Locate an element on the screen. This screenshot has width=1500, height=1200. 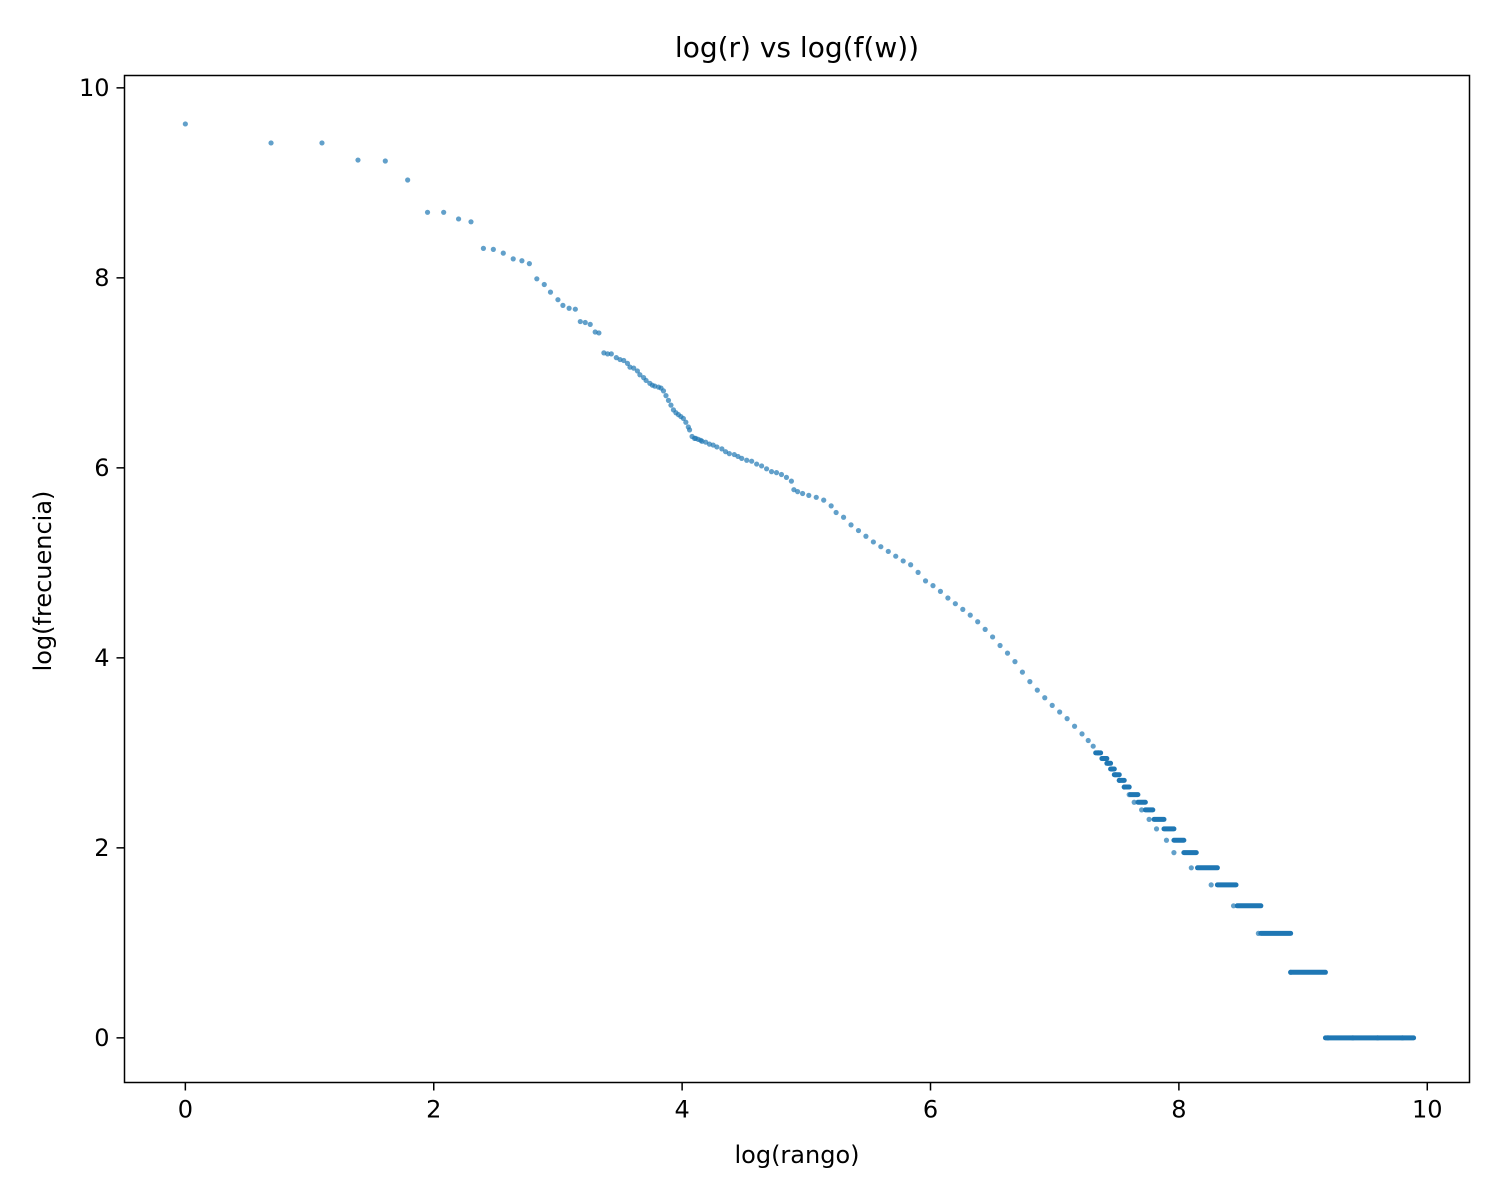
y-tick-label: 8 is located at coordinates (101, 278).